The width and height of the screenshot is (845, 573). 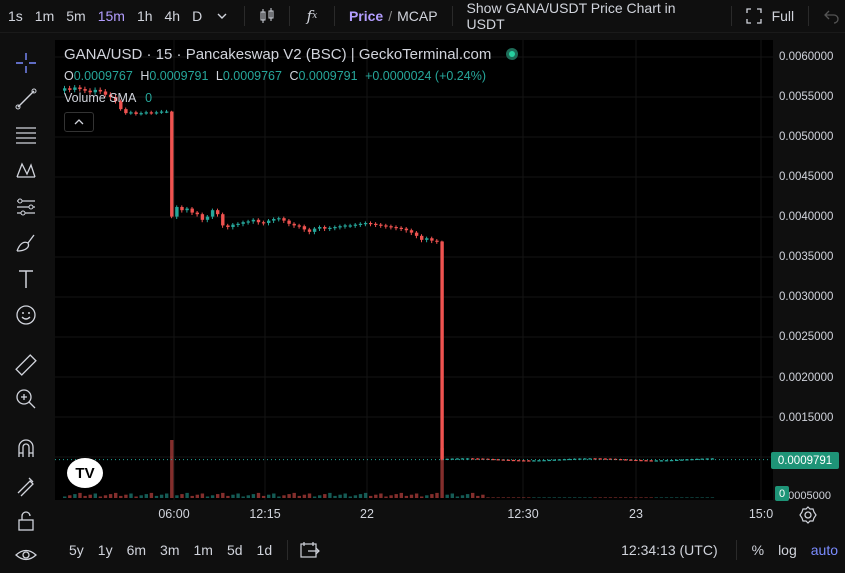 What do you see at coordinates (831, 16) in the screenshot?
I see `undo-icon` at bounding box center [831, 16].